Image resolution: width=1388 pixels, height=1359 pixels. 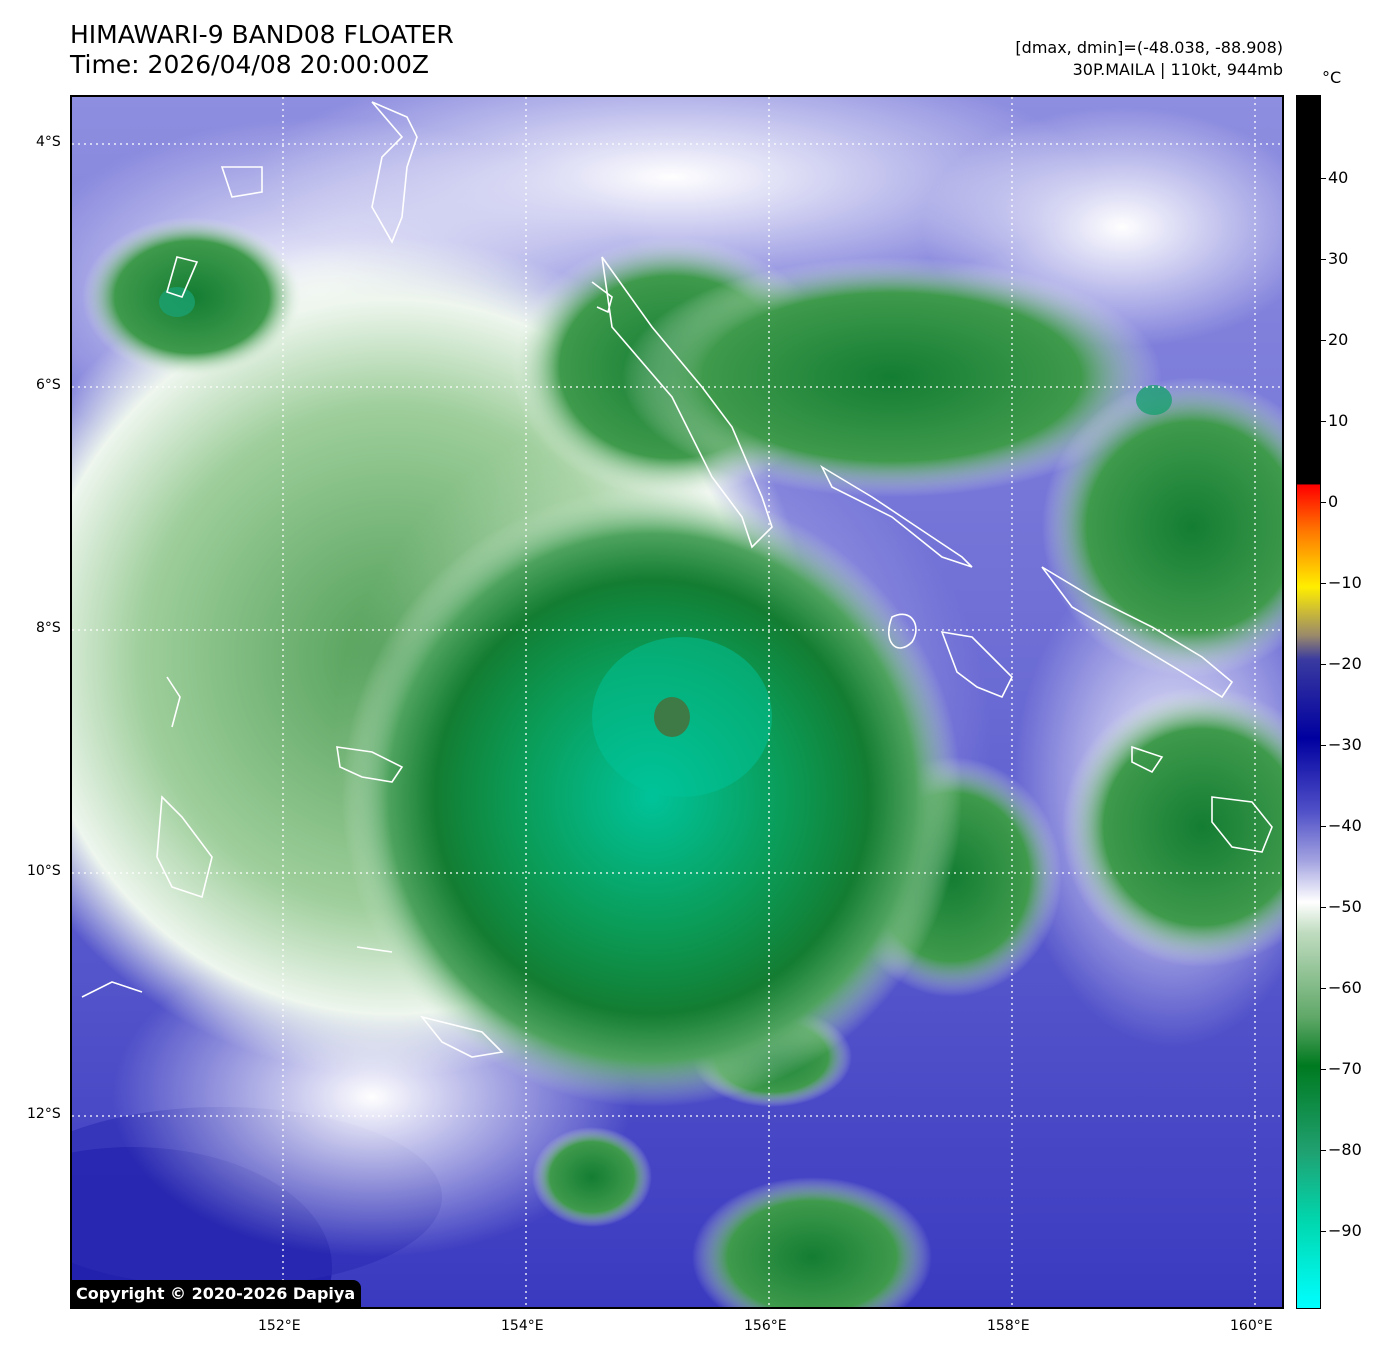 I want to click on colorbar-label: −60, so click(x=1345, y=987).